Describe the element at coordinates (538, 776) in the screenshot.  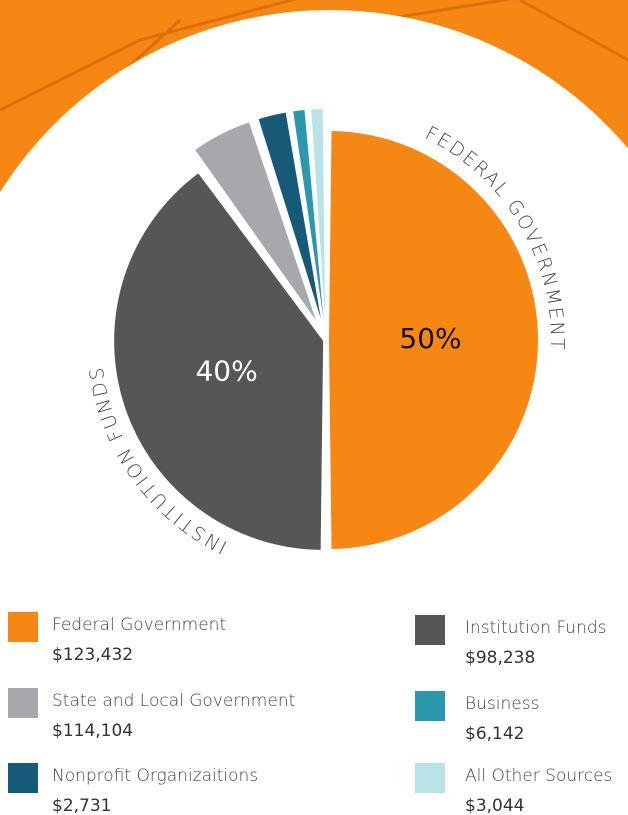
I see `legend-label: All Other Sources` at that location.